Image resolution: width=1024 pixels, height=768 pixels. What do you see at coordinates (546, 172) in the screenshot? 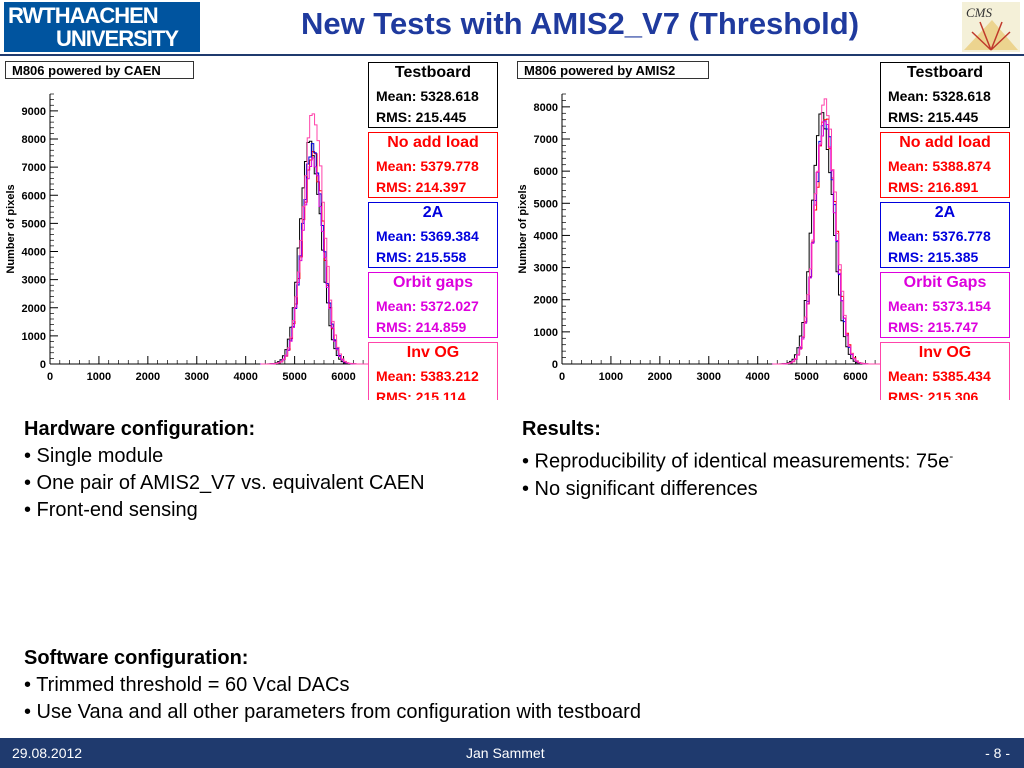
I see `y-tick-label: 6000` at bounding box center [546, 172].